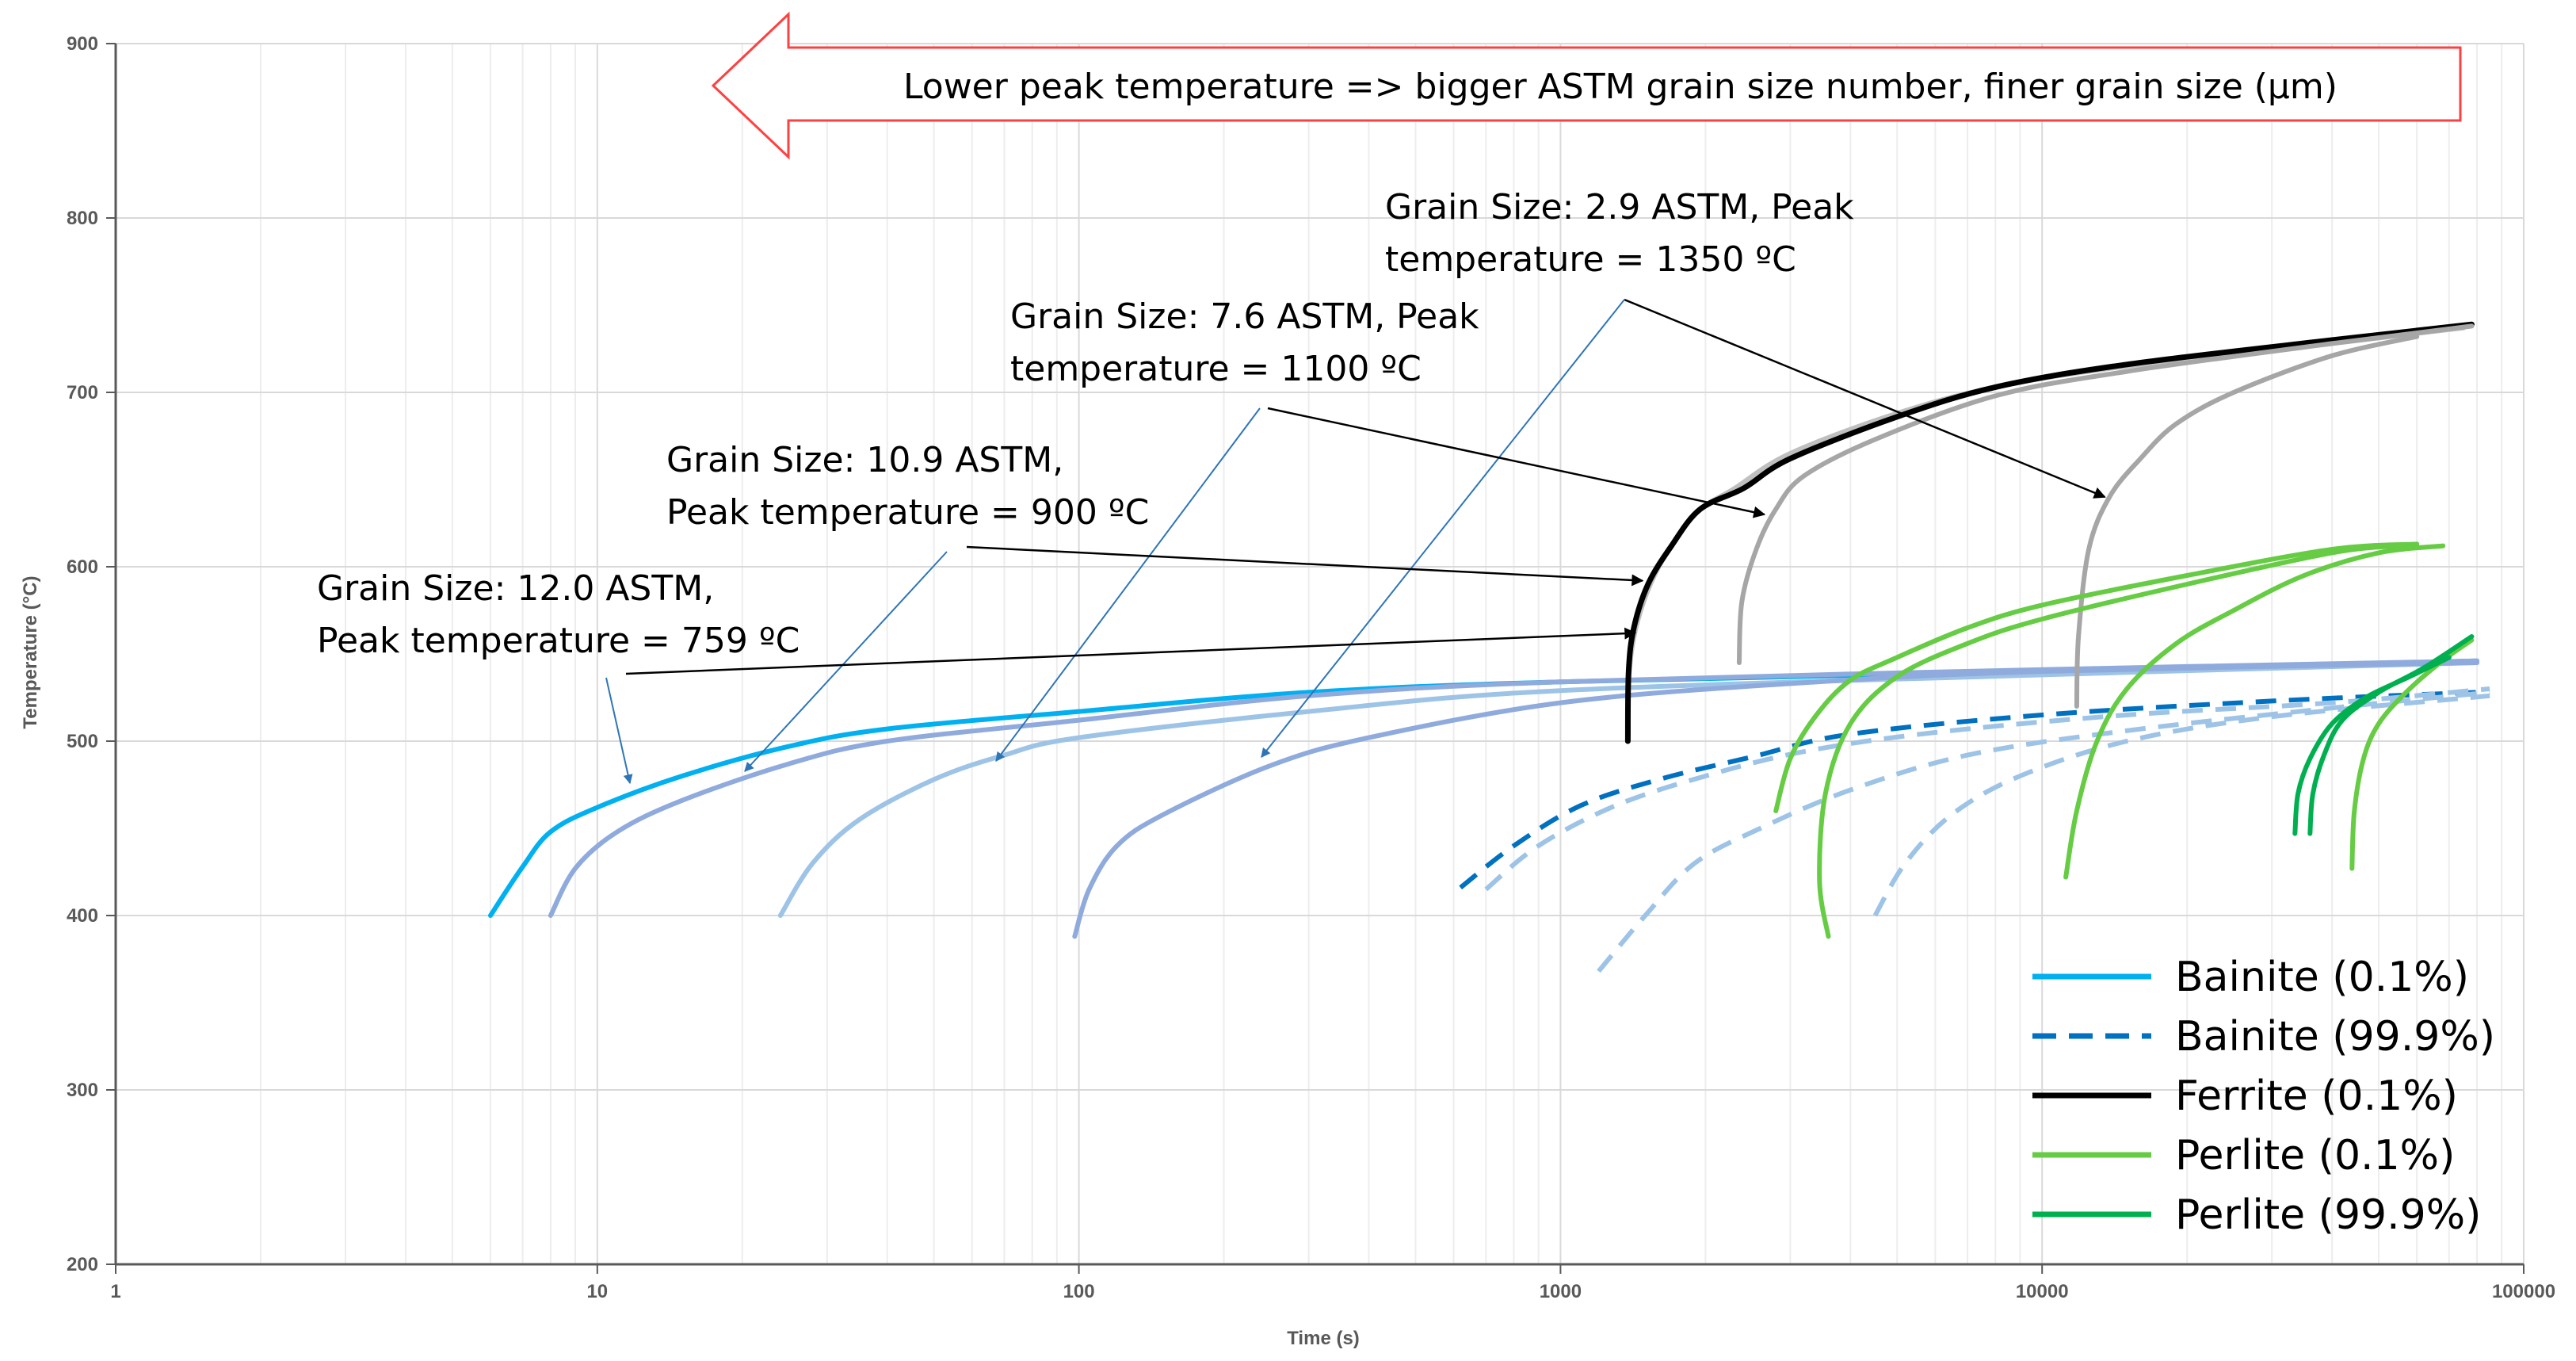 The height and width of the screenshot is (1361, 2576). What do you see at coordinates (1561, 1291) in the screenshot?
I see `x-tick-label: 1000` at bounding box center [1561, 1291].